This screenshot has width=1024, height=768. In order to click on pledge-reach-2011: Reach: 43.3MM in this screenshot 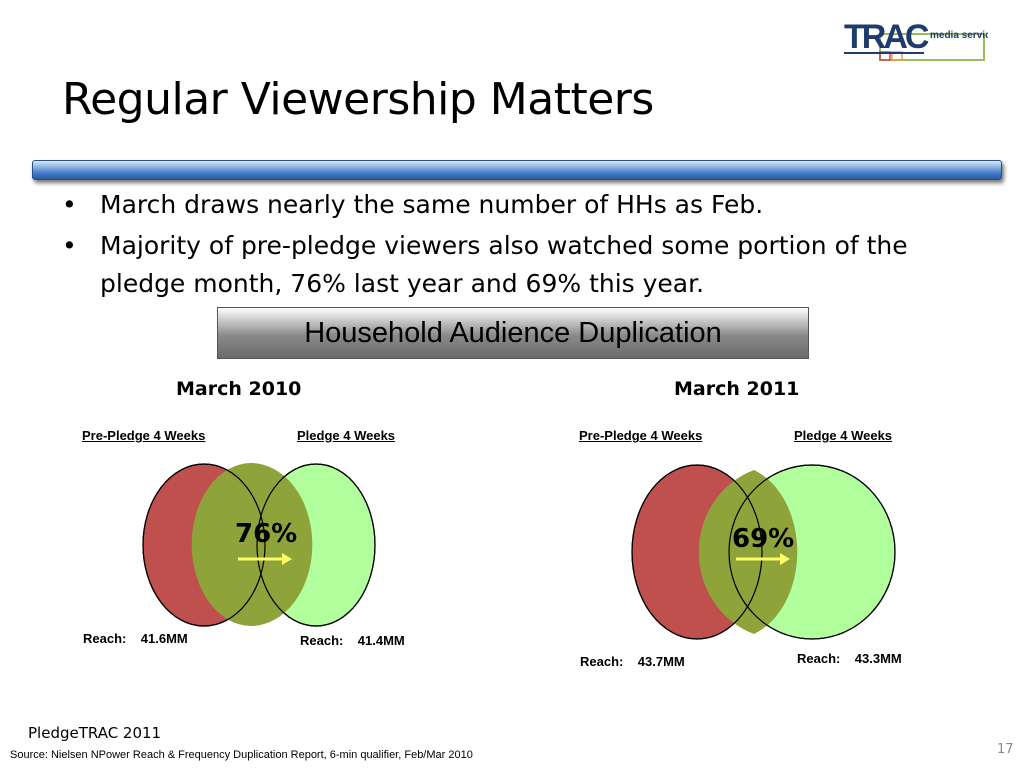, I will do `click(849, 658)`.